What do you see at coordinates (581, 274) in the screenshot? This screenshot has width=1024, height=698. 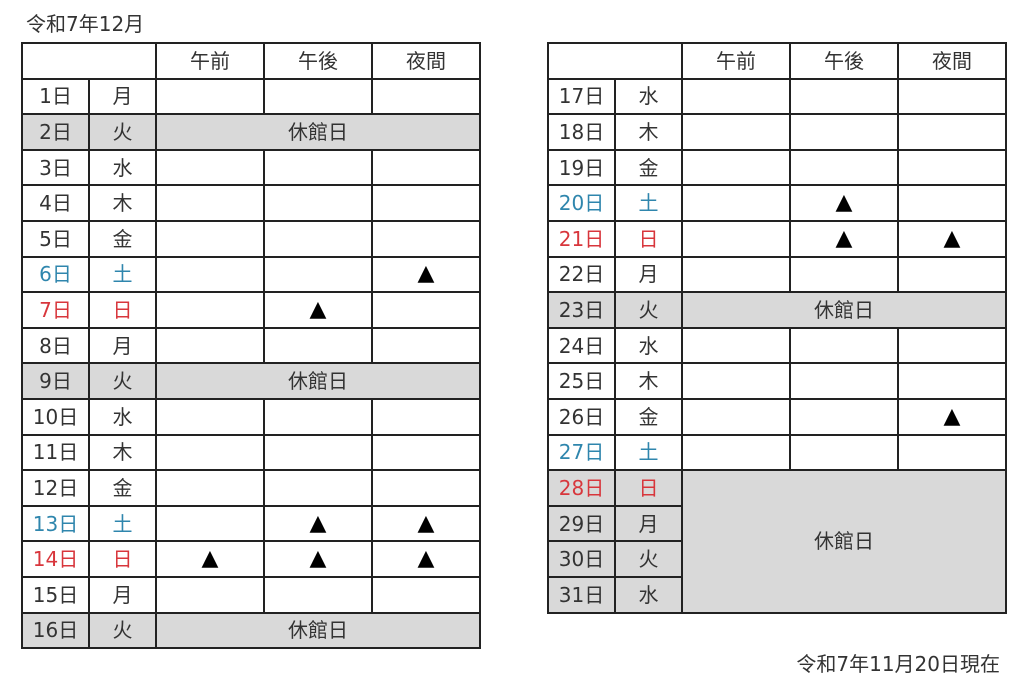 I see `day-cell: 22日` at bounding box center [581, 274].